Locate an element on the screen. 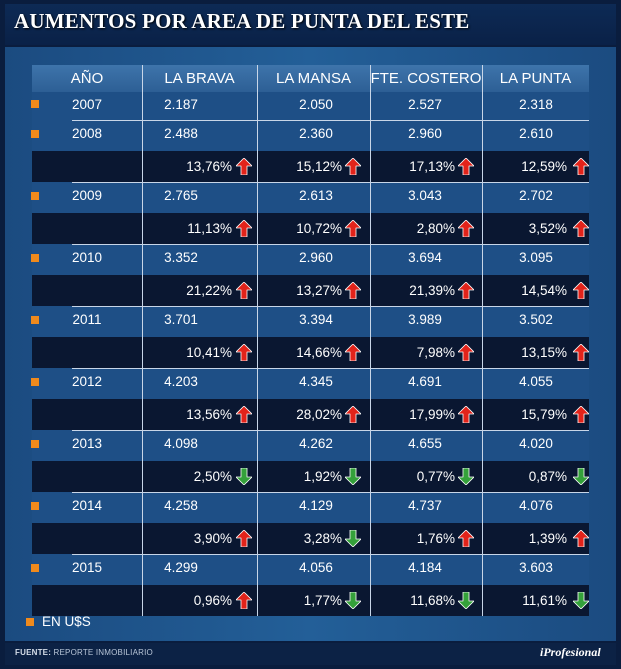 This screenshot has width=621, height=669. change-cell: 11,61% is located at coordinates (544, 600).